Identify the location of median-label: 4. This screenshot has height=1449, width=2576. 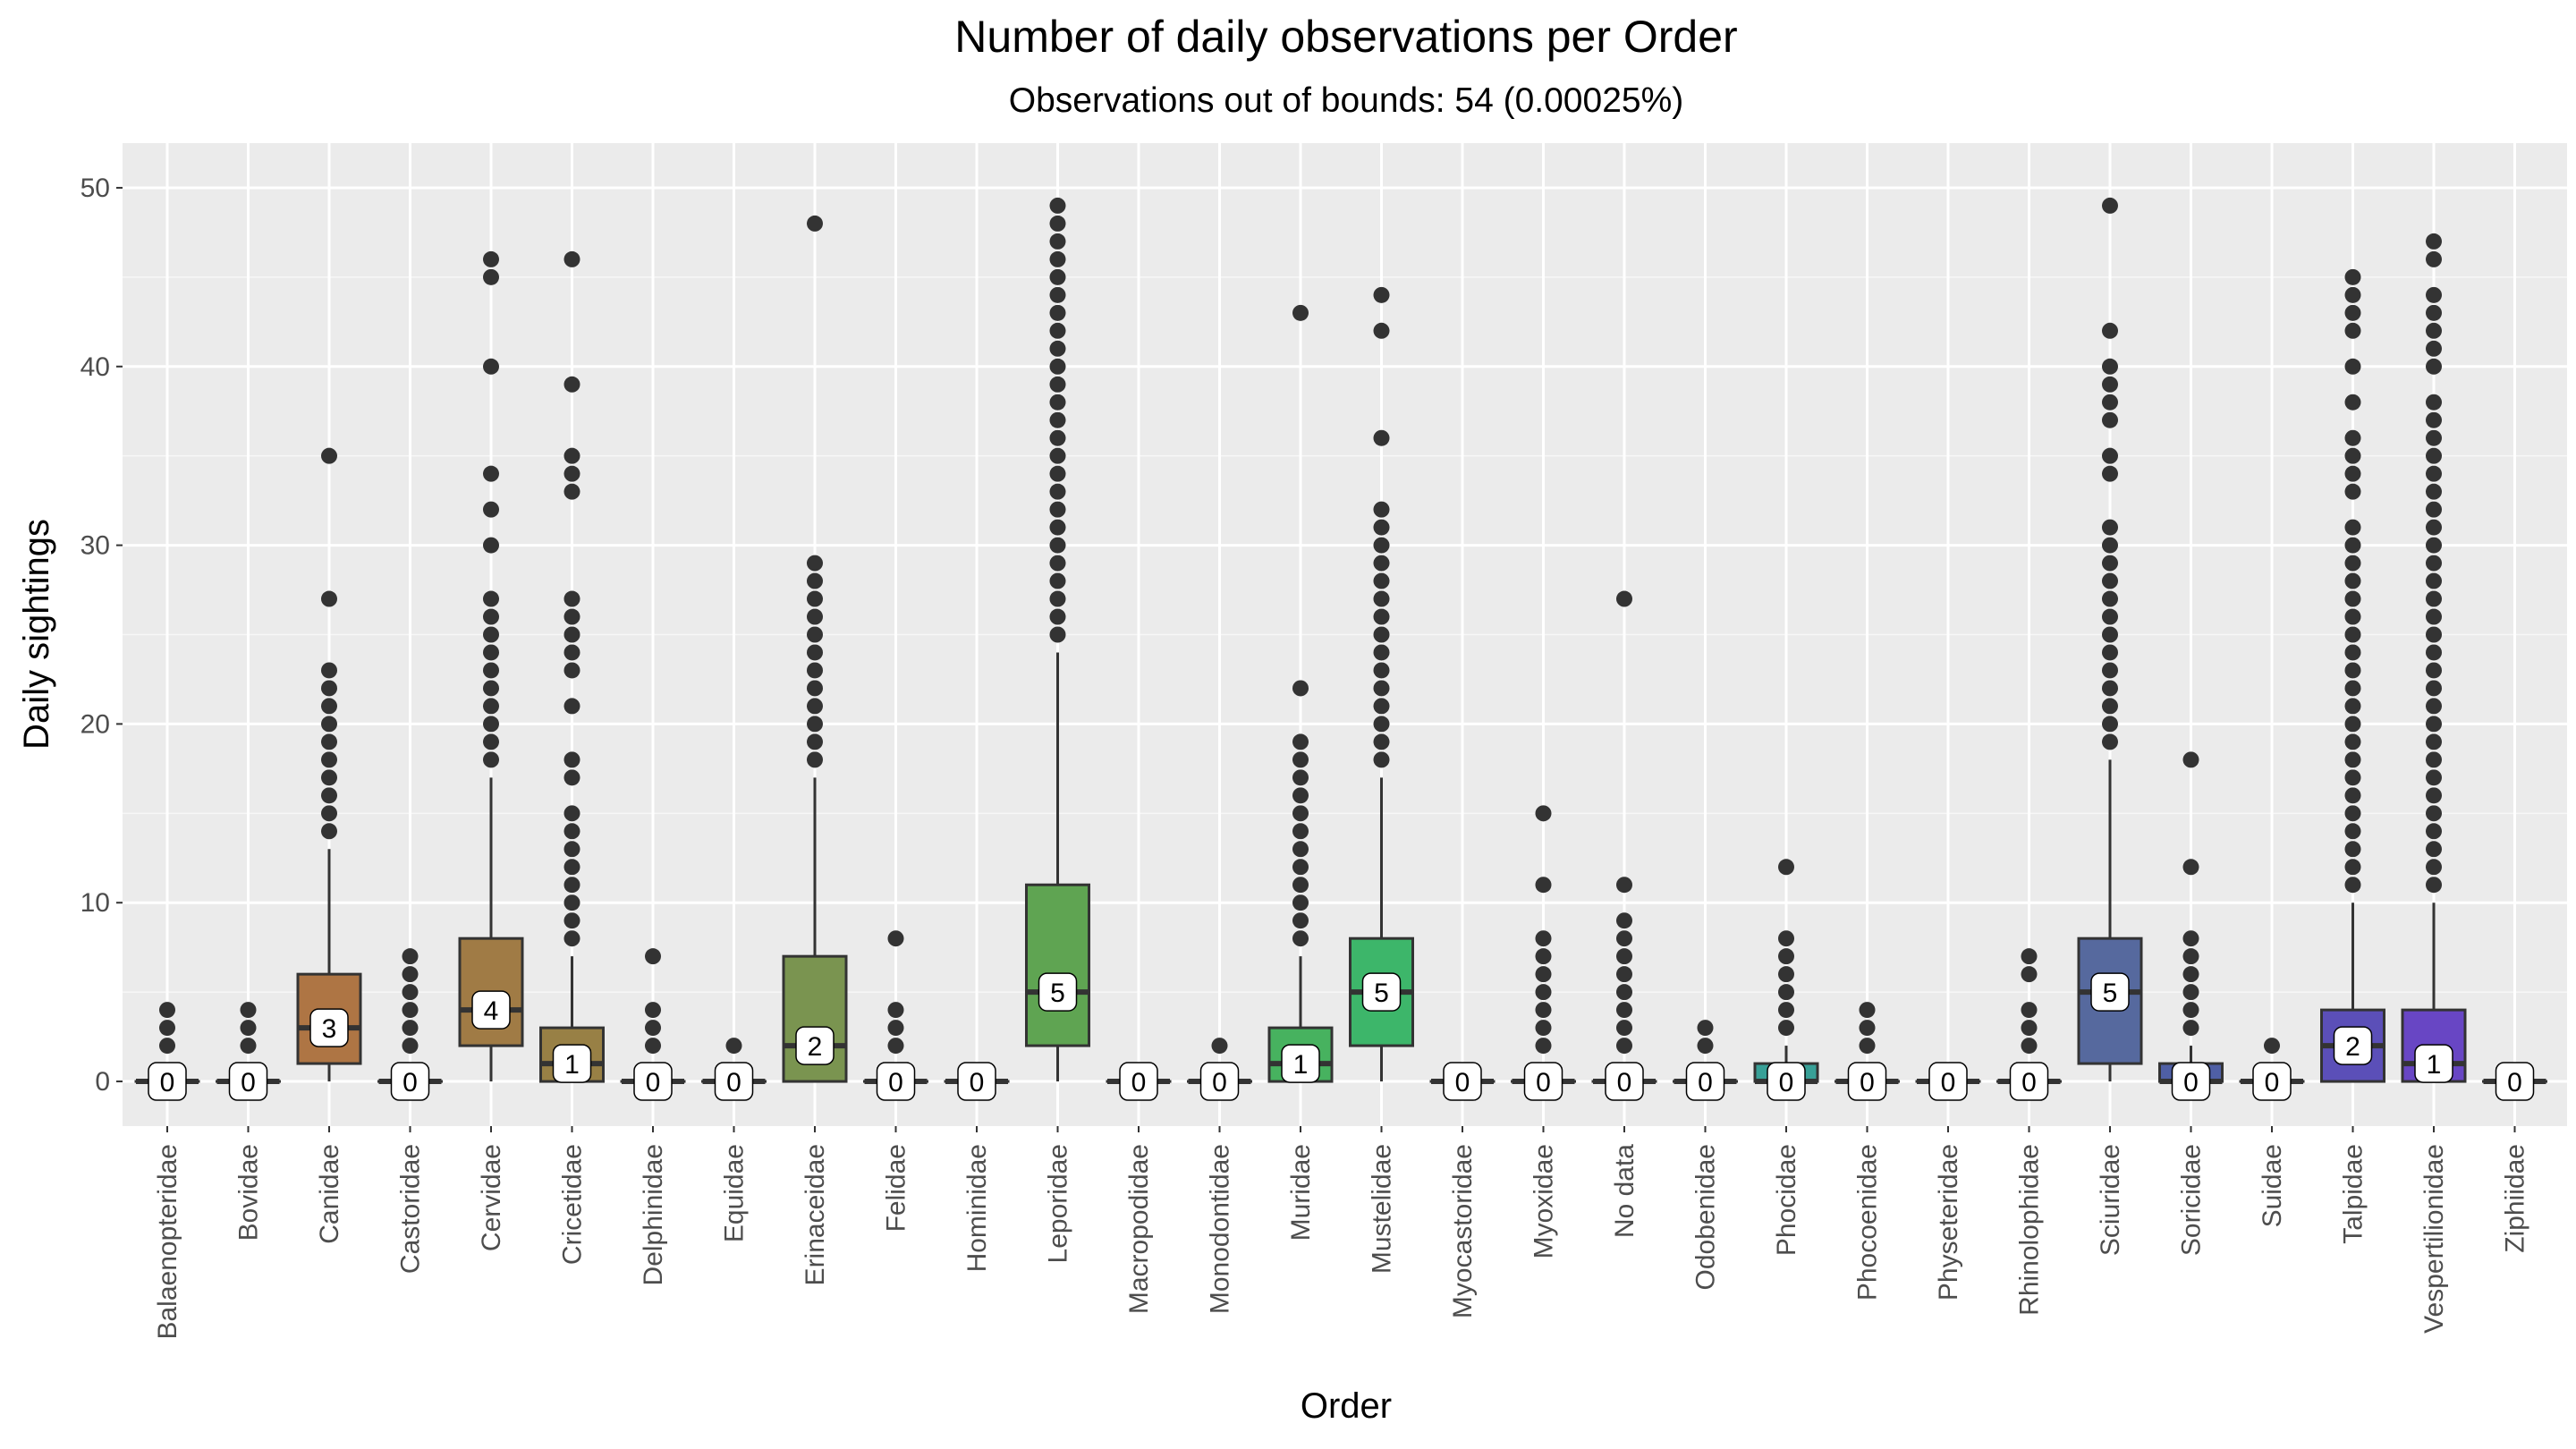
(491, 1011).